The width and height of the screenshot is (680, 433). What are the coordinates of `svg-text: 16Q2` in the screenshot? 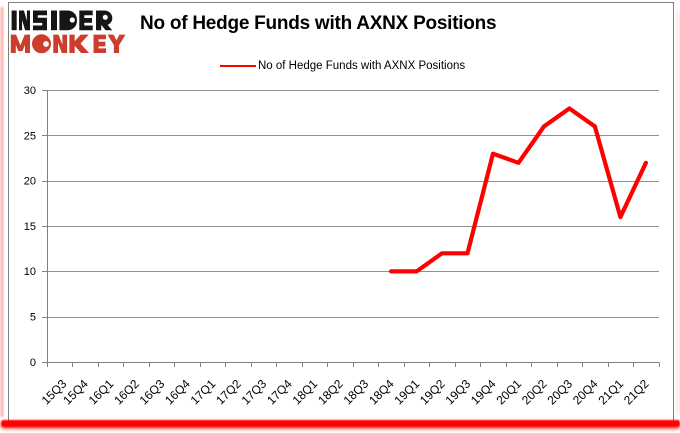 It's located at (126, 391).